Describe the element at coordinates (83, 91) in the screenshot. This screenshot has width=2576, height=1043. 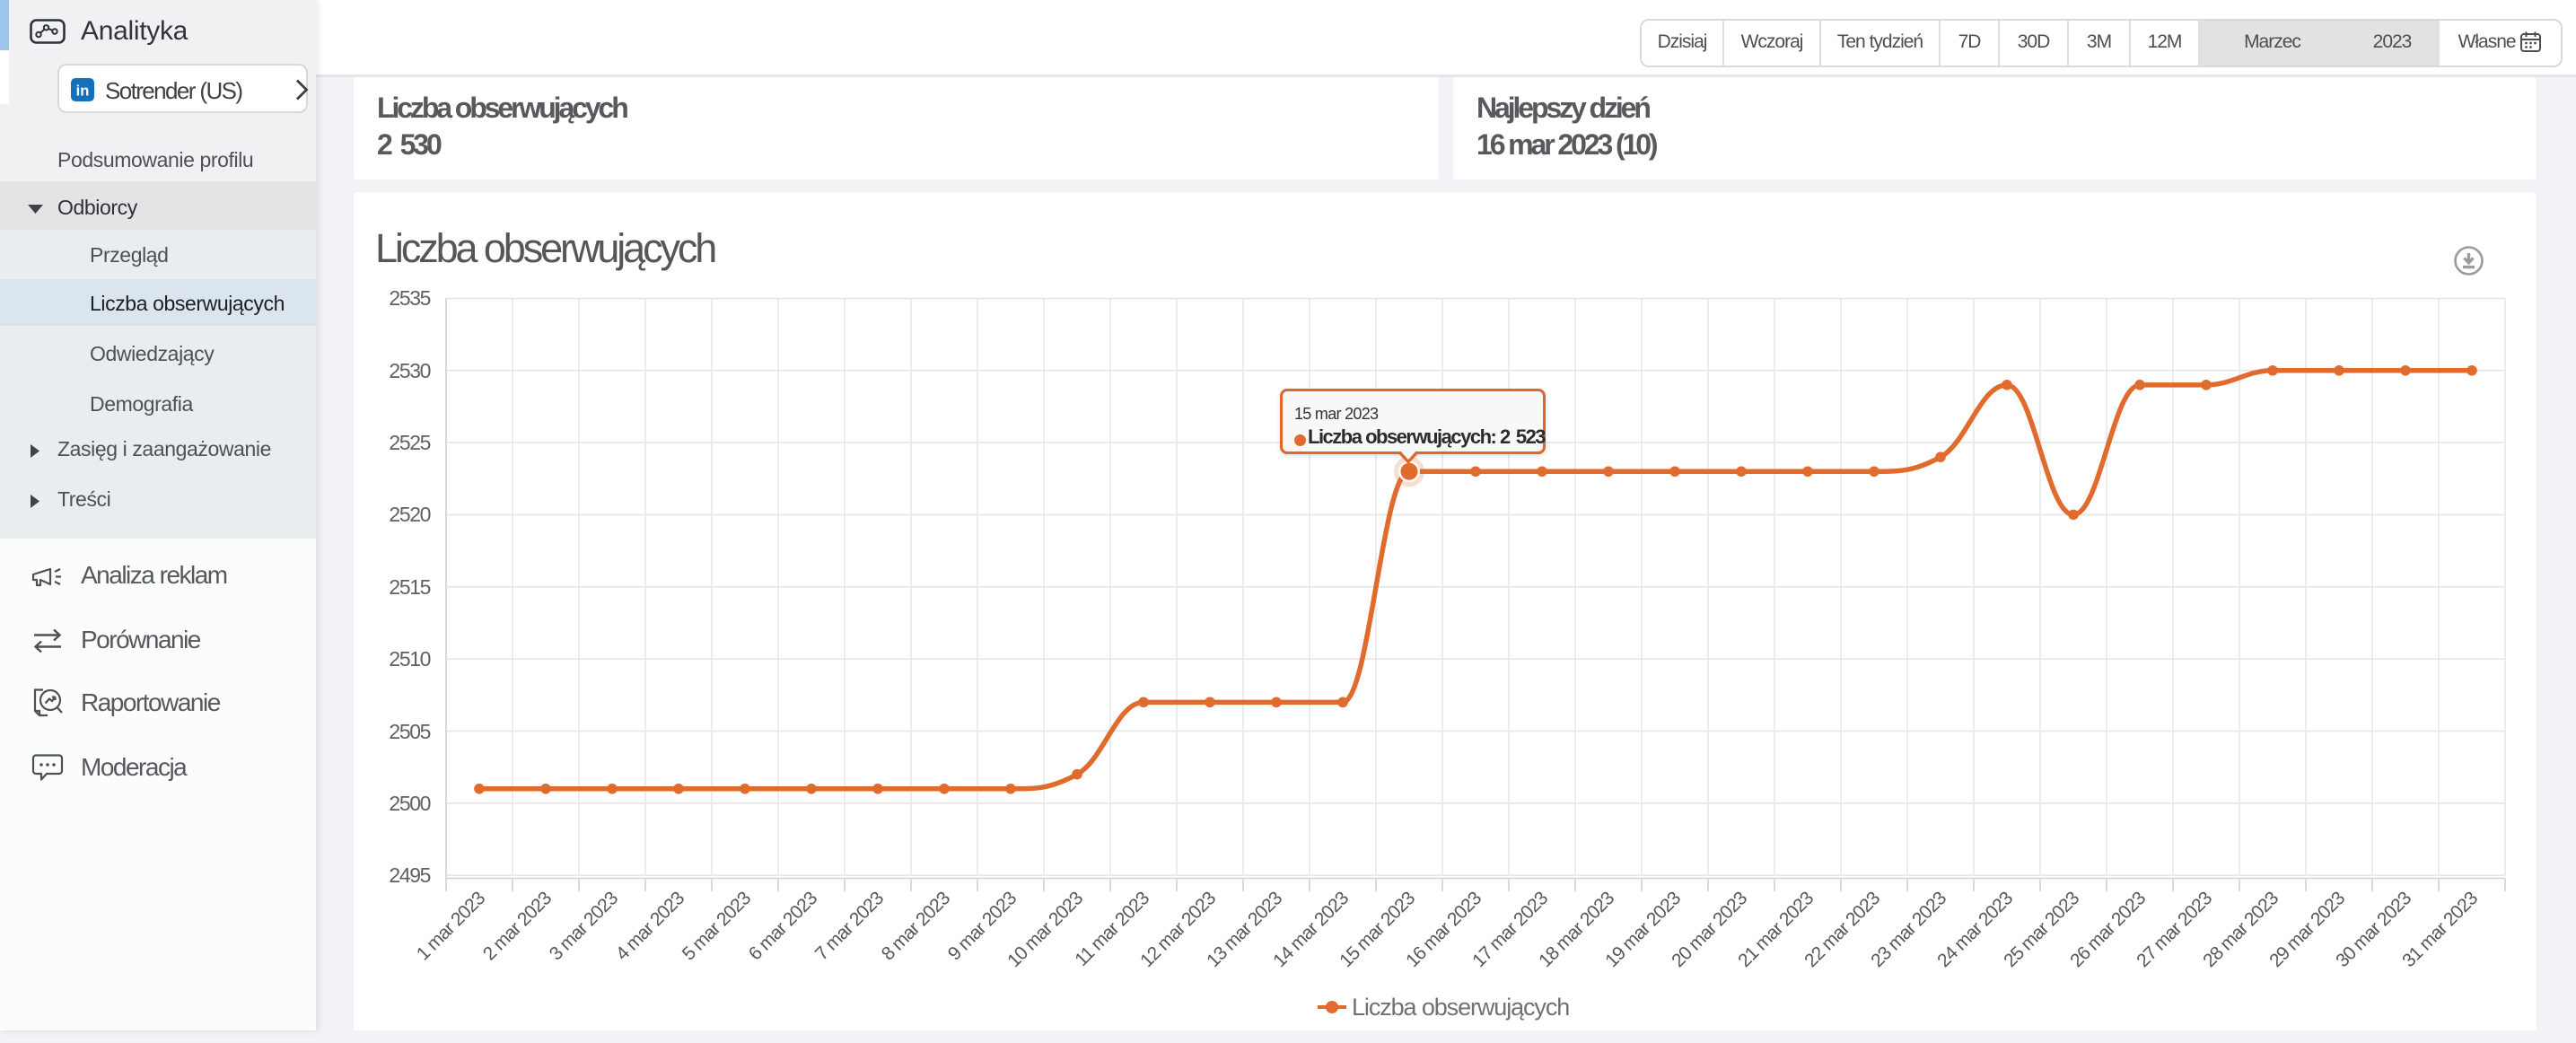
I see `svg-text: in` at that location.